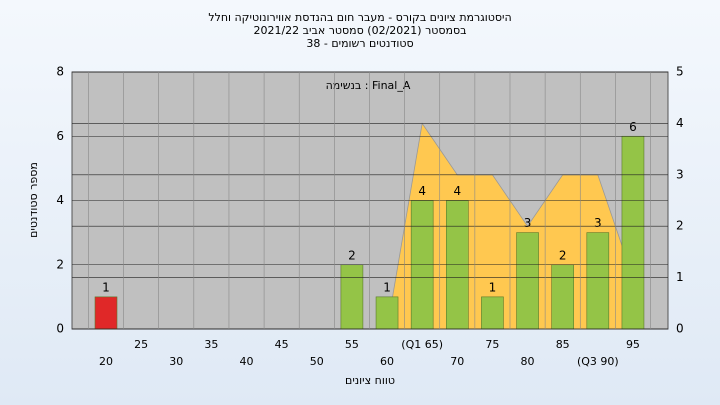  Describe the element at coordinates (680, 123) in the screenshot. I see `y2-tick-label: 4` at that location.